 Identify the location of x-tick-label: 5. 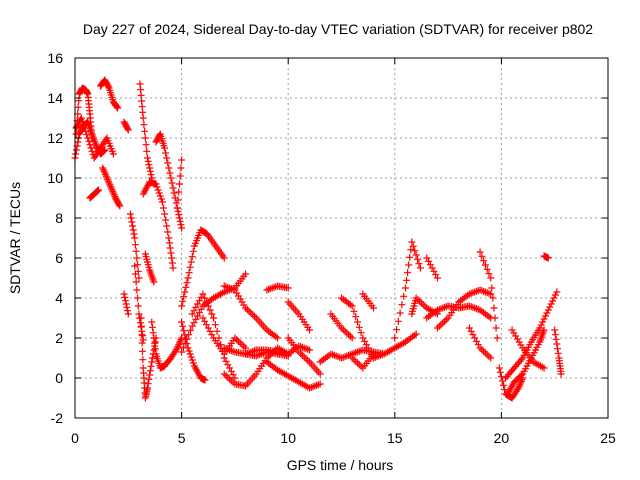
(182, 438).